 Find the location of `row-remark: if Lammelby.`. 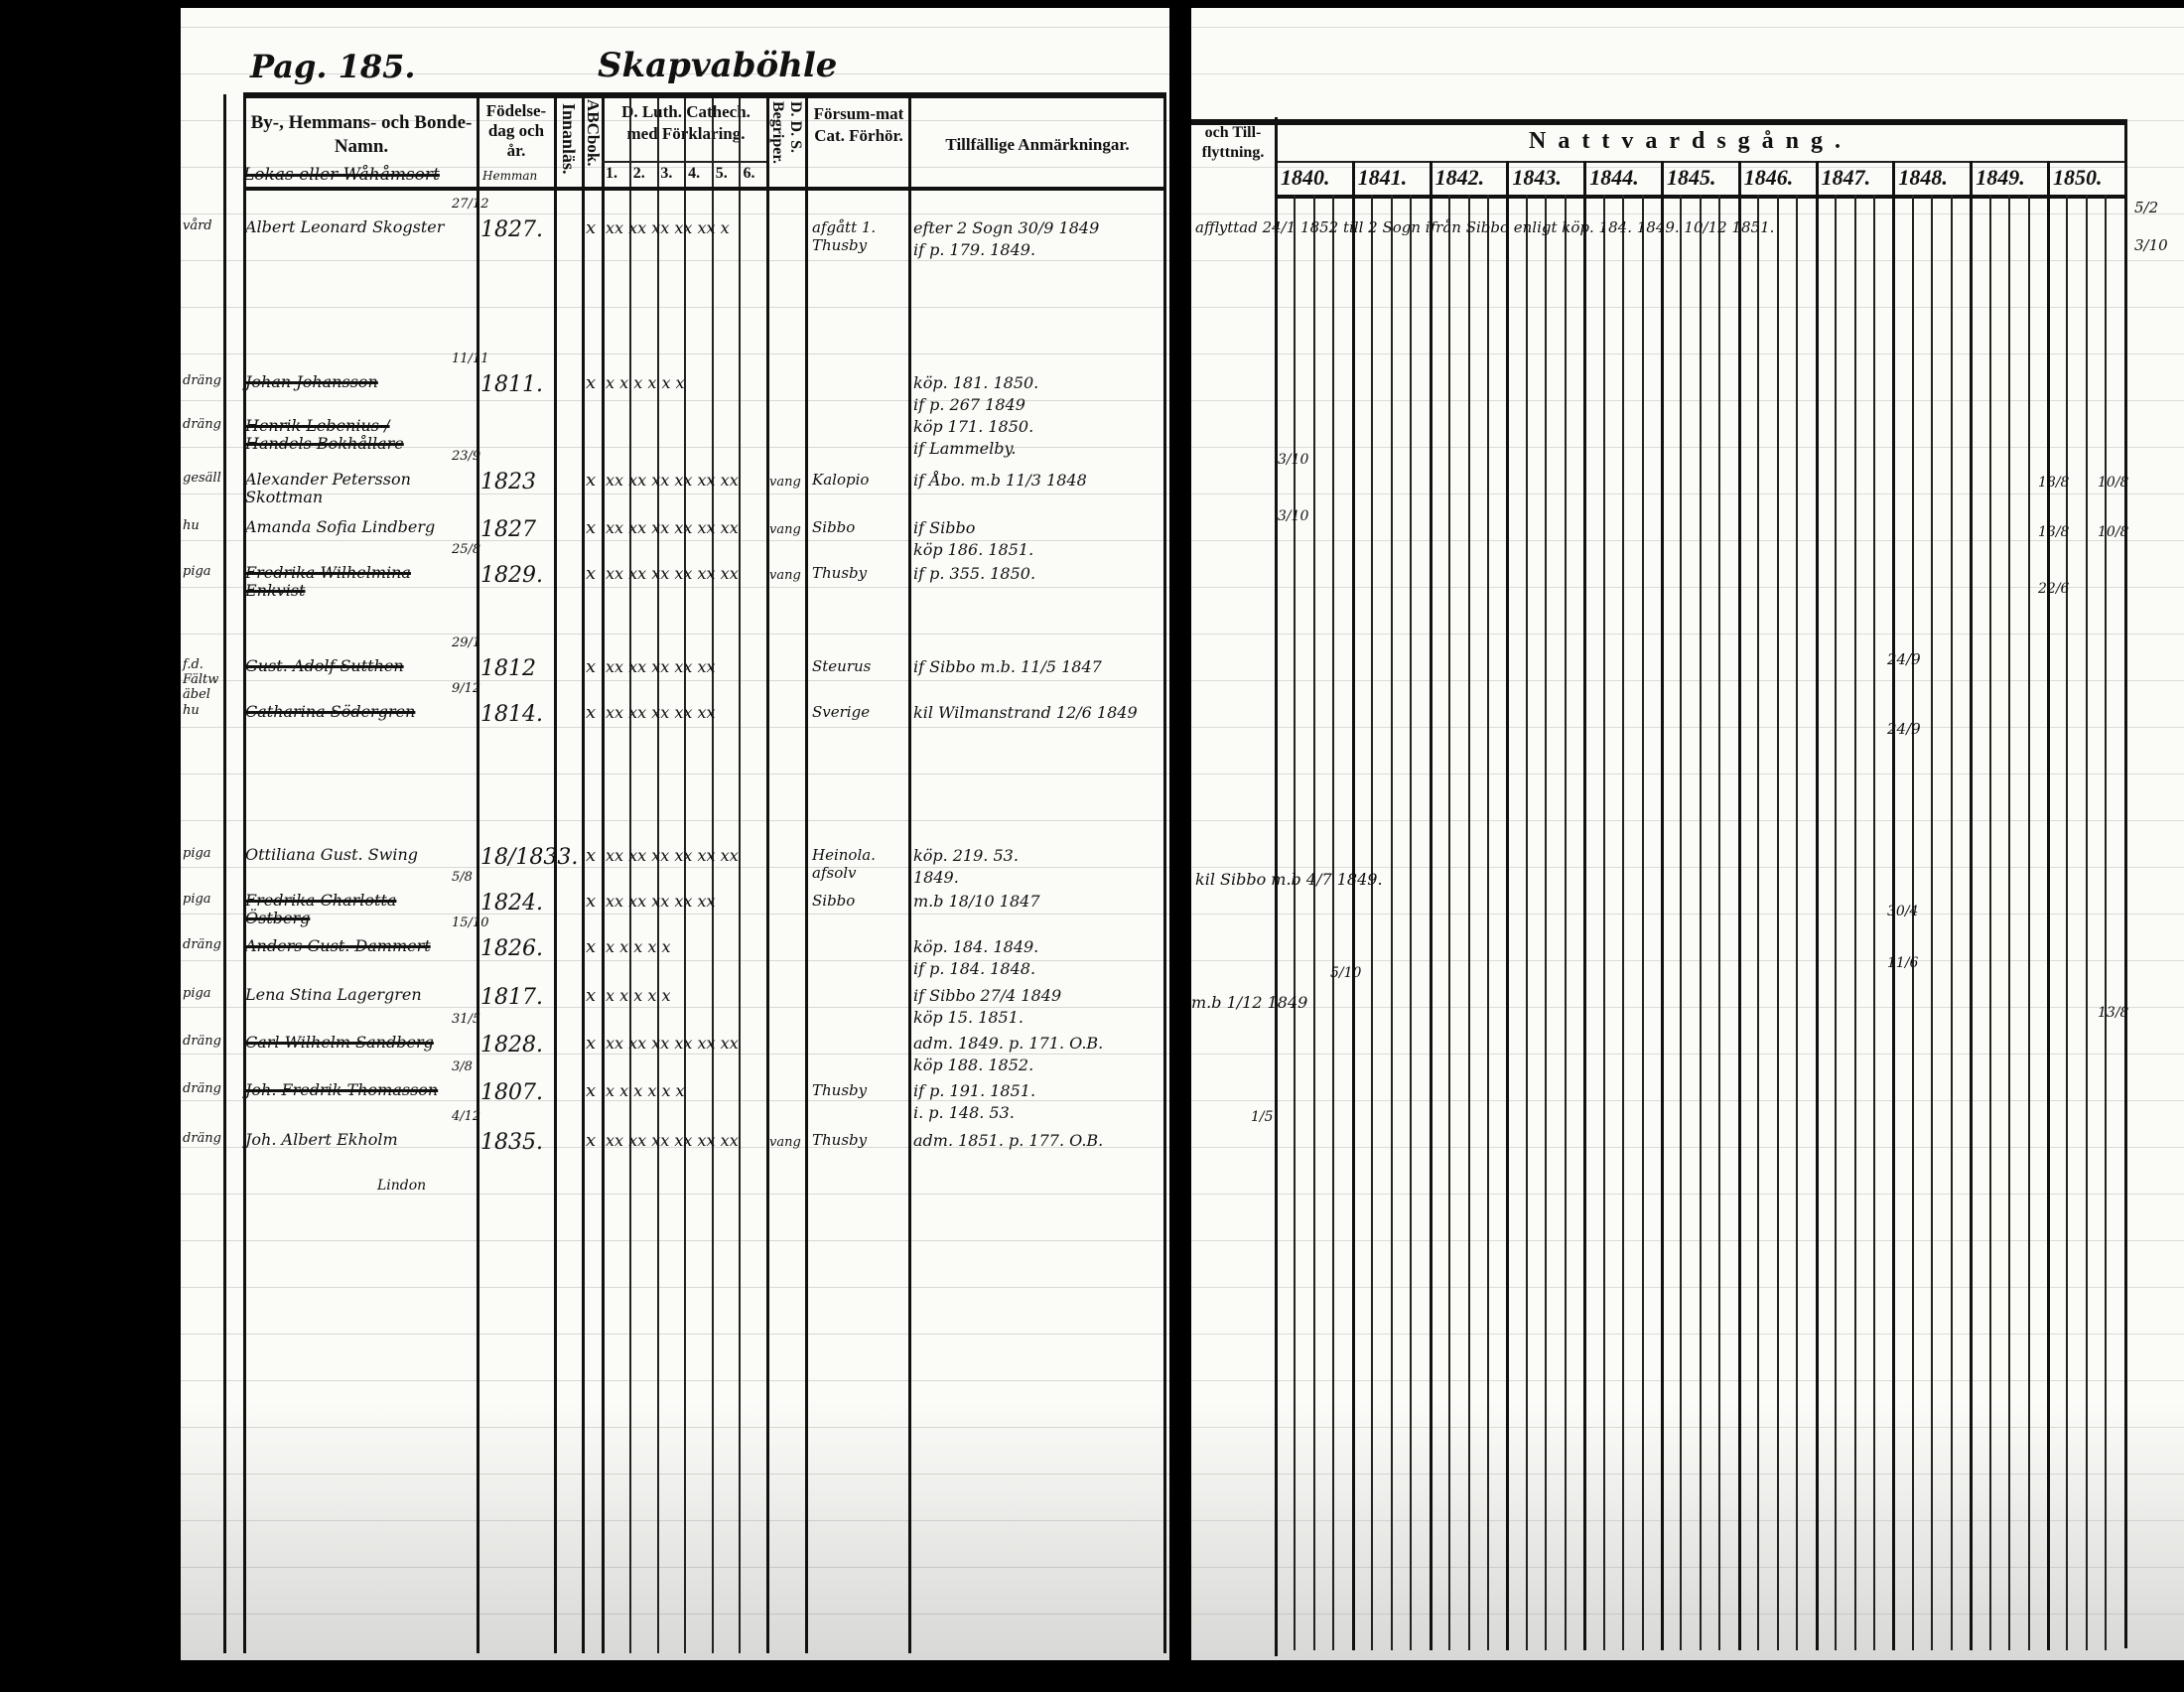

row-remark: if Lammelby. is located at coordinates (965, 448).